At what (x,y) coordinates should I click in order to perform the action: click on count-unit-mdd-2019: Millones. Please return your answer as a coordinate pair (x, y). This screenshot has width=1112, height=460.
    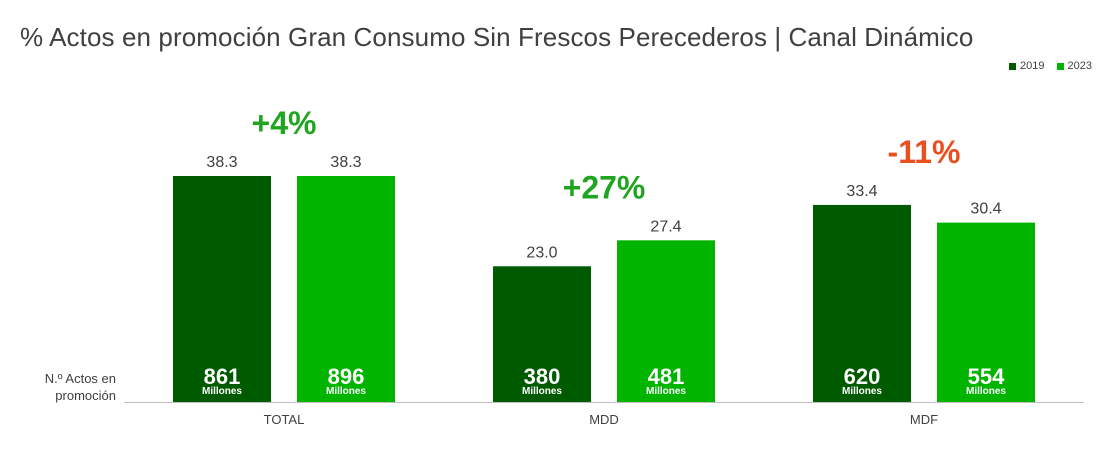
    Looking at the image, I should click on (542, 391).